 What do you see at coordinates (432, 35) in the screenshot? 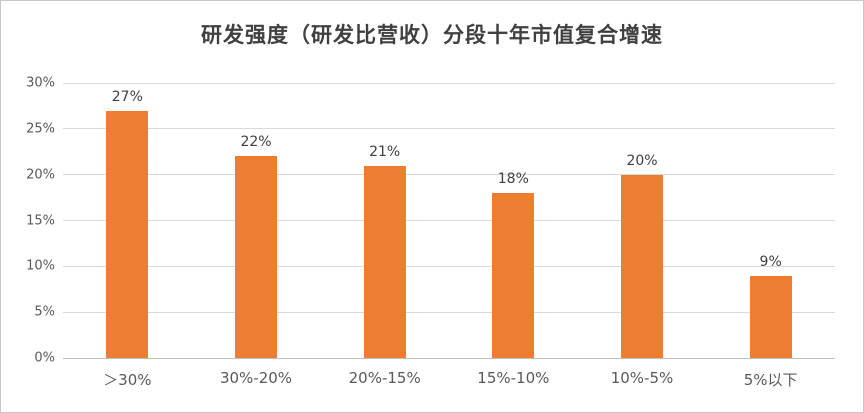
I see `chart-title: 研发强度（研发比营收）分段十年市值复合增速` at bounding box center [432, 35].